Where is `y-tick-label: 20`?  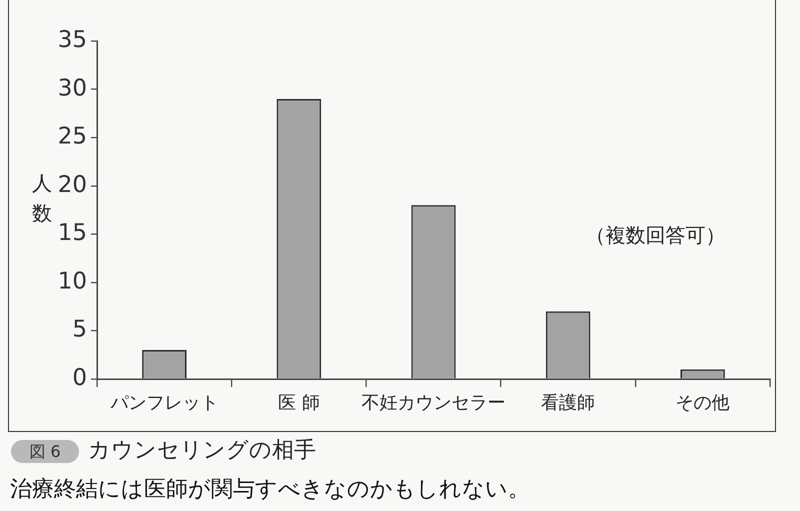
y-tick-label: 20 is located at coordinates (72, 185).